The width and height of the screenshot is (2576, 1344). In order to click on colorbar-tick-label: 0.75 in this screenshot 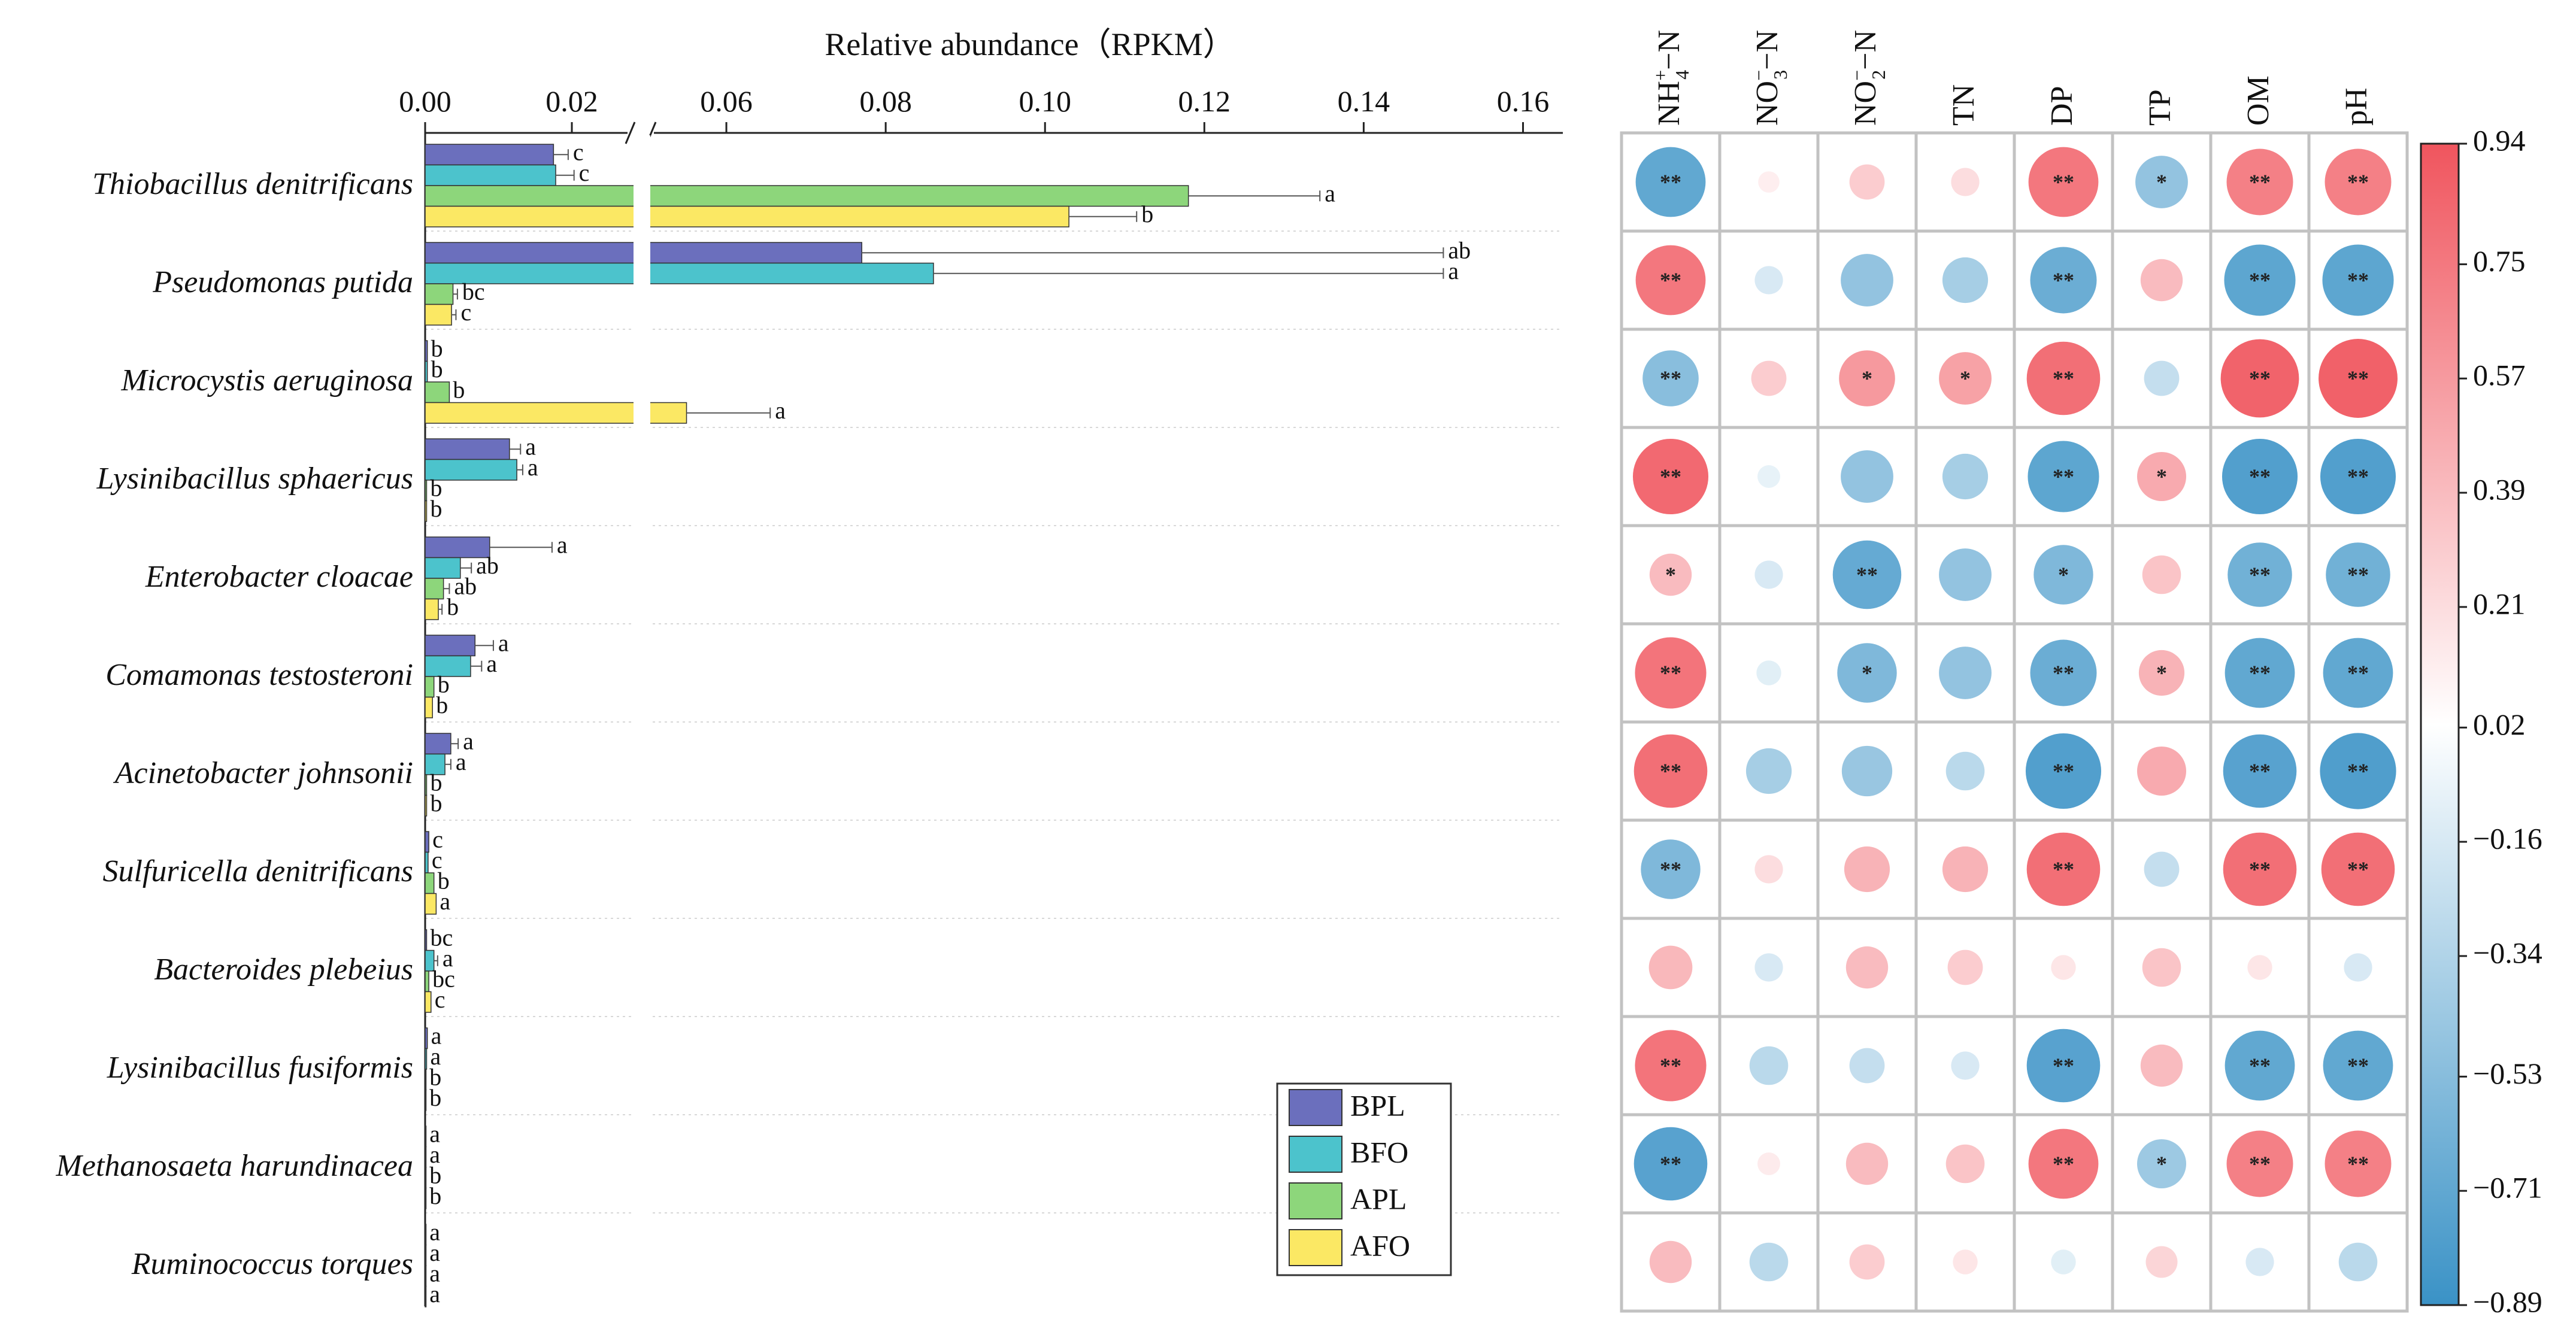, I will do `click(2499, 261)`.